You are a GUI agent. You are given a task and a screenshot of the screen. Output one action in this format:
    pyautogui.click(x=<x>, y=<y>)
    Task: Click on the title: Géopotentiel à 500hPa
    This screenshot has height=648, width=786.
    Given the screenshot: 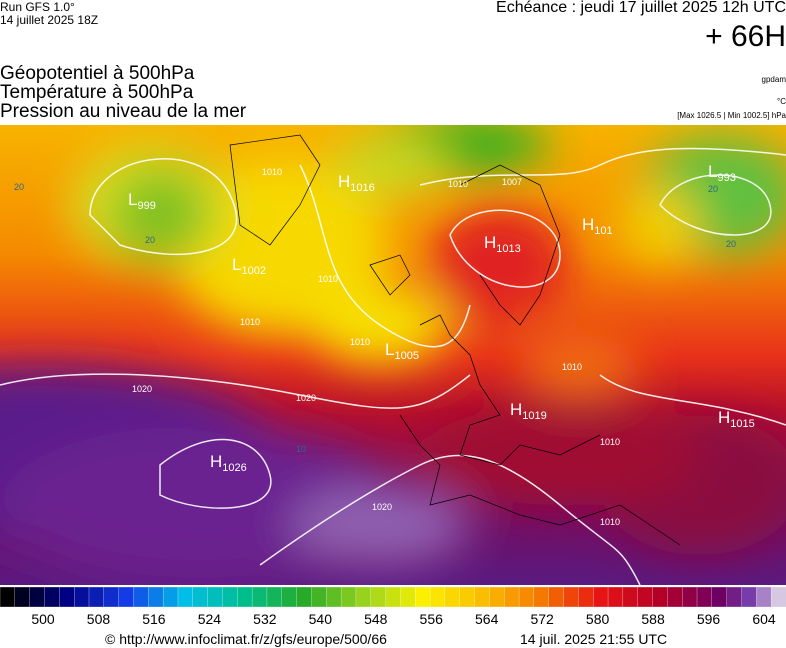 What is the action you would take?
    pyautogui.click(x=97, y=73)
    